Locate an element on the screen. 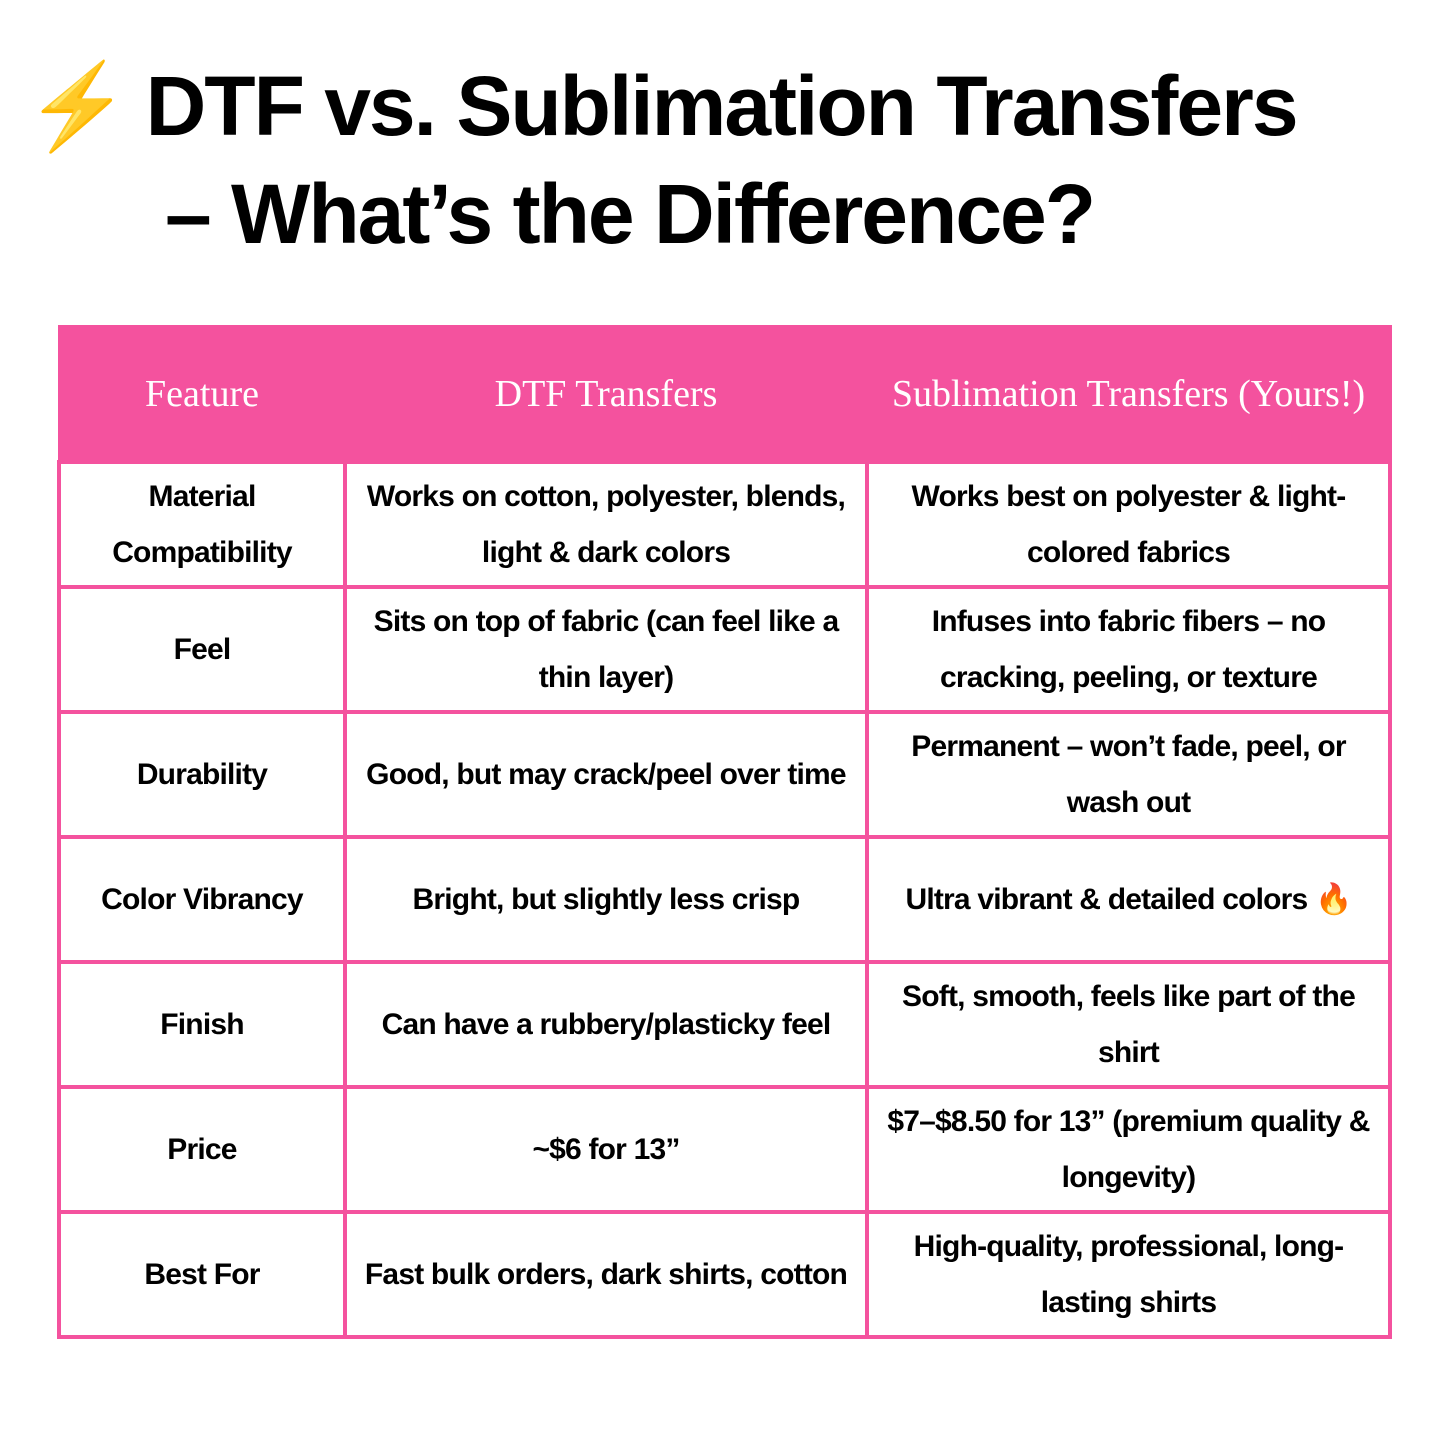 The width and height of the screenshot is (1445, 1445). title-line-1: ⚡ DTF vs. Sublimation Transfers is located at coordinates (662, 106).